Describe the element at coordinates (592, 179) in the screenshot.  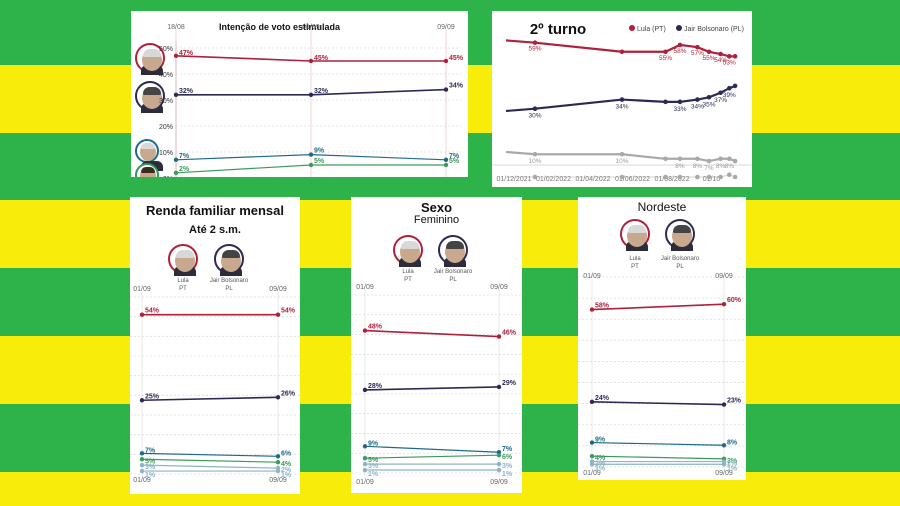
I see `x-tick-label: 01/04/2022` at that location.